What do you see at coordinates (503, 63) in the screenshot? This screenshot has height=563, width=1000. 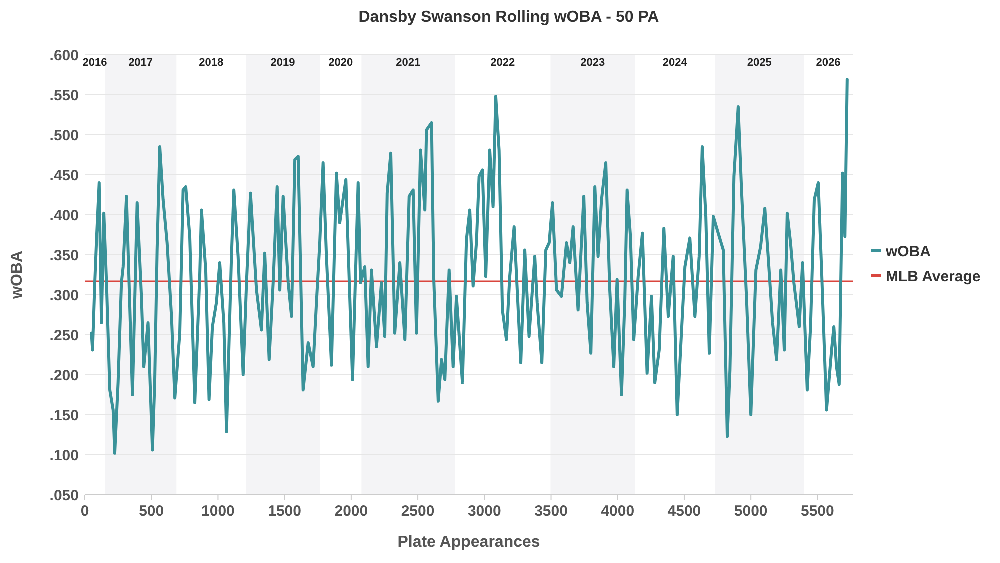 I see `annotation: 2022` at bounding box center [503, 63].